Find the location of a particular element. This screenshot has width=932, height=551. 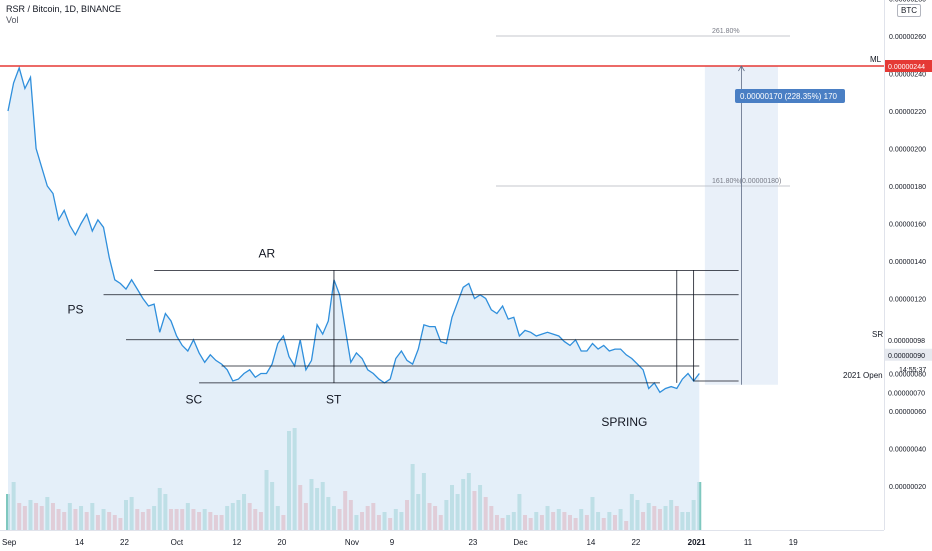

fib-label: 161.80%(0.00000180) is located at coordinates (746, 181).